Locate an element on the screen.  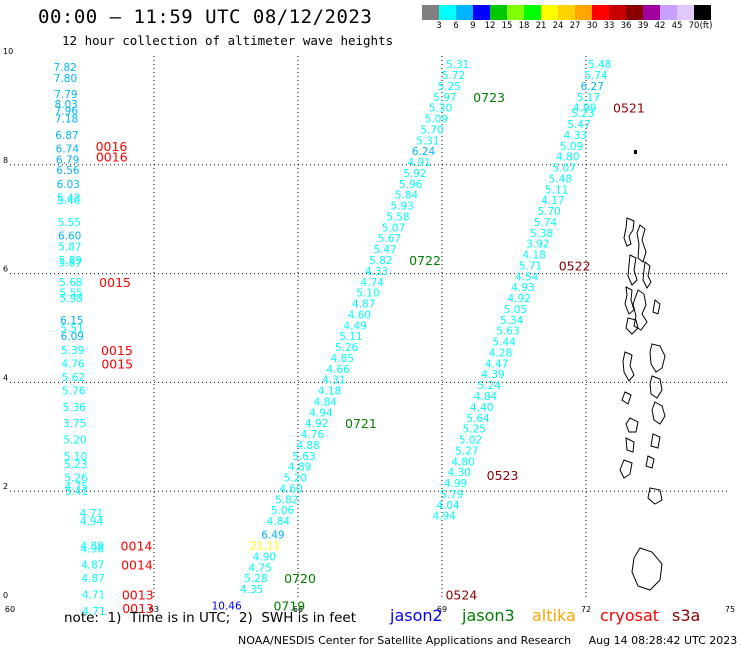
wave-height-value: 6.60 is located at coordinates (69, 237).